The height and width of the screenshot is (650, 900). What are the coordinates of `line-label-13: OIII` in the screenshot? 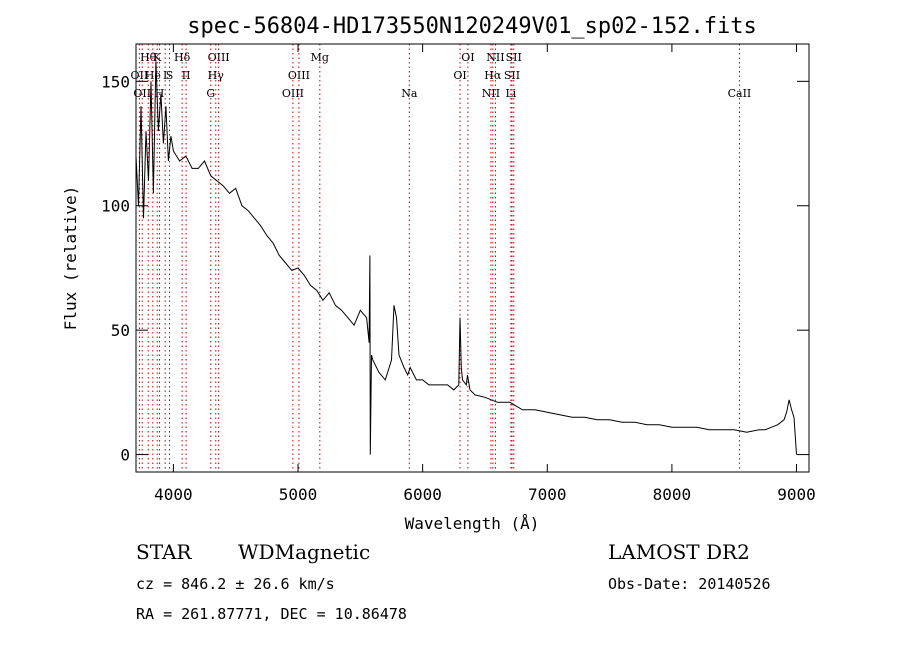 It's located at (293, 93).